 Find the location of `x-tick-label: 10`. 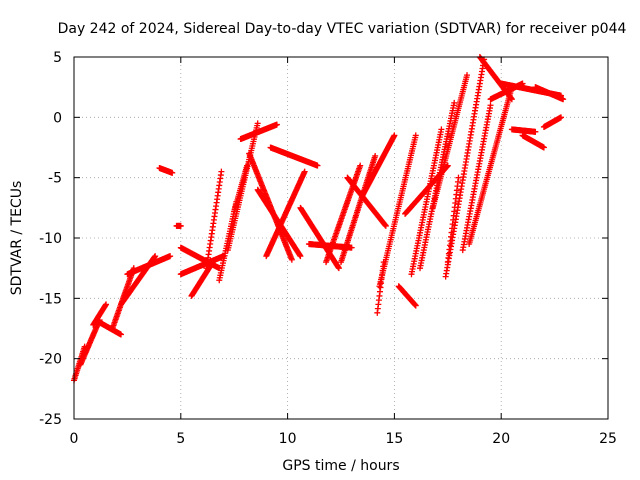

x-tick-label: 10 is located at coordinates (288, 439).